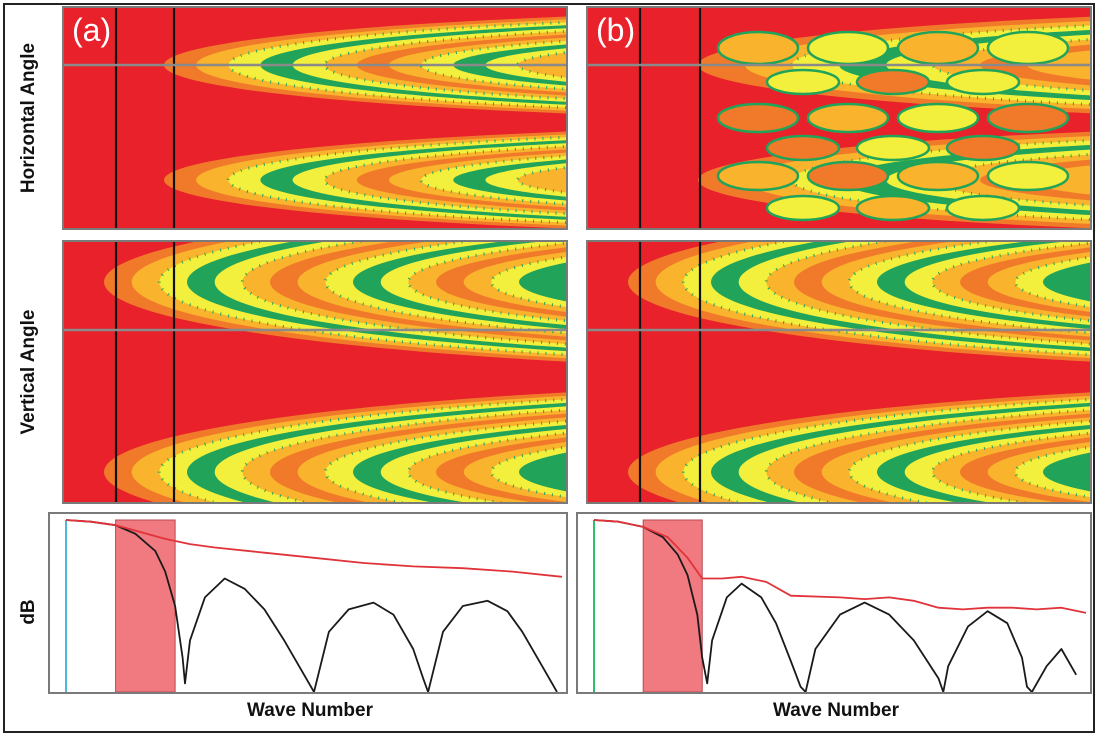 The height and width of the screenshot is (738, 1100). What do you see at coordinates (310, 710) in the screenshot?
I see `x-axis-label-a: Wave Number` at bounding box center [310, 710].